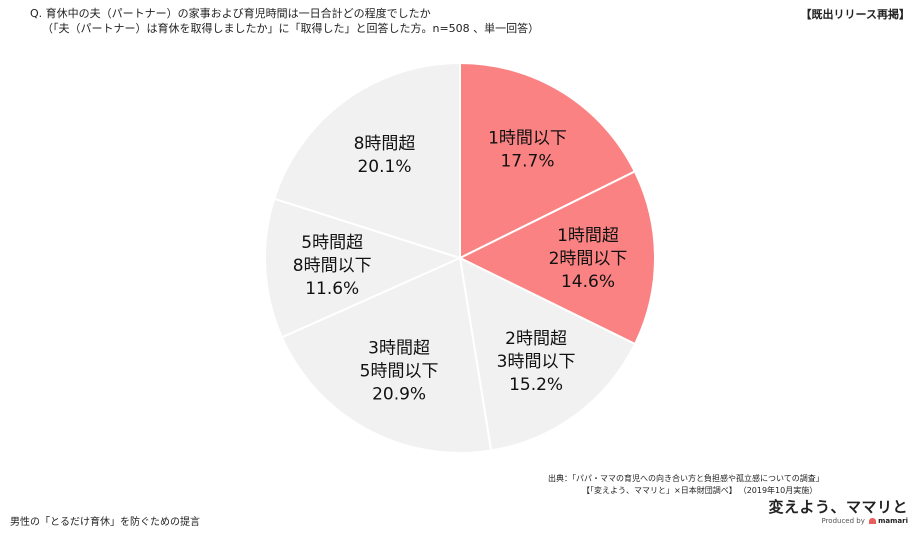 The height and width of the screenshot is (537, 920). I want to click on source-line-2: 【「変えよう、ママリと」×日本財団調べ】 （2019年10月実施）, so click(686, 491).